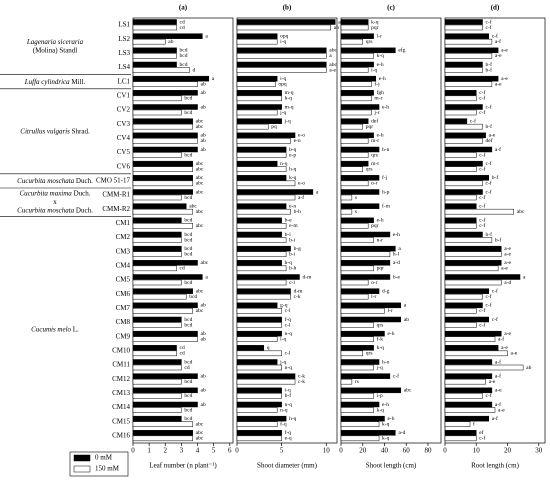 This screenshot has width=550, height=481. I want to click on significance-label: s, so click(356, 212).